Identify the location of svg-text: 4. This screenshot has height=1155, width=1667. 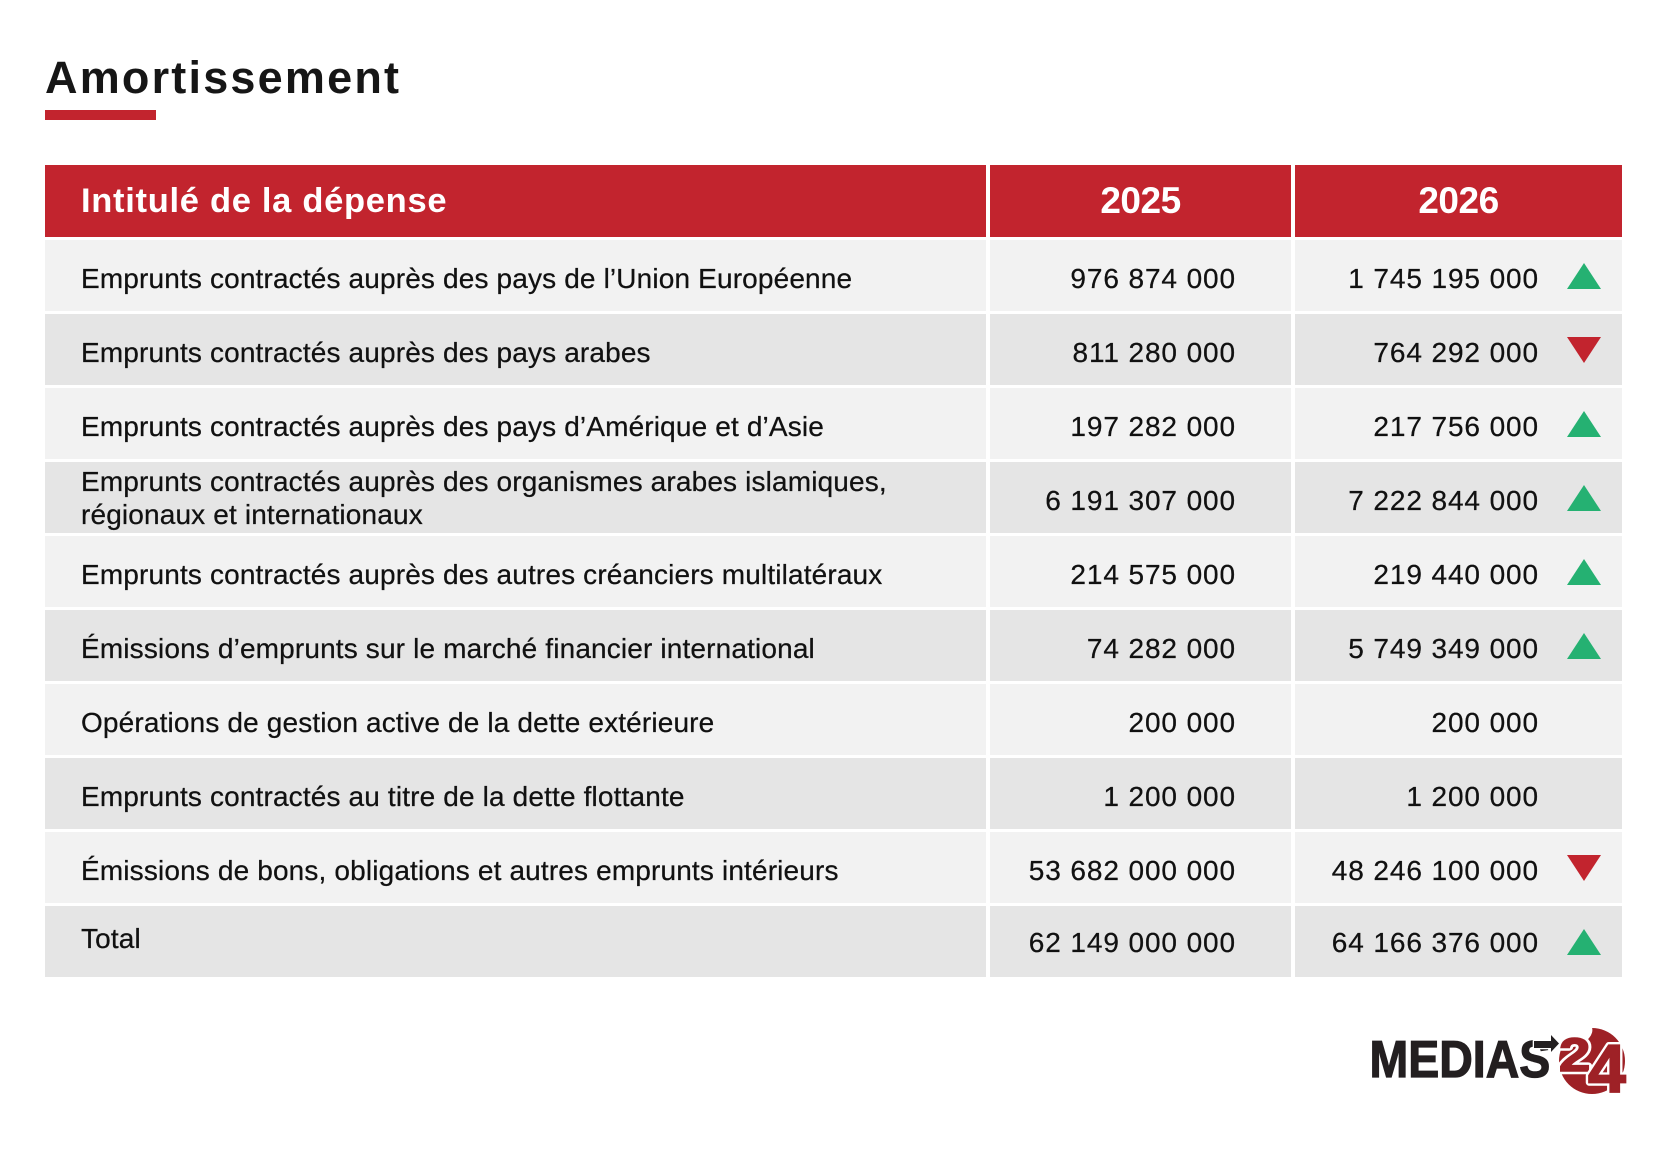
(1607, 1066).